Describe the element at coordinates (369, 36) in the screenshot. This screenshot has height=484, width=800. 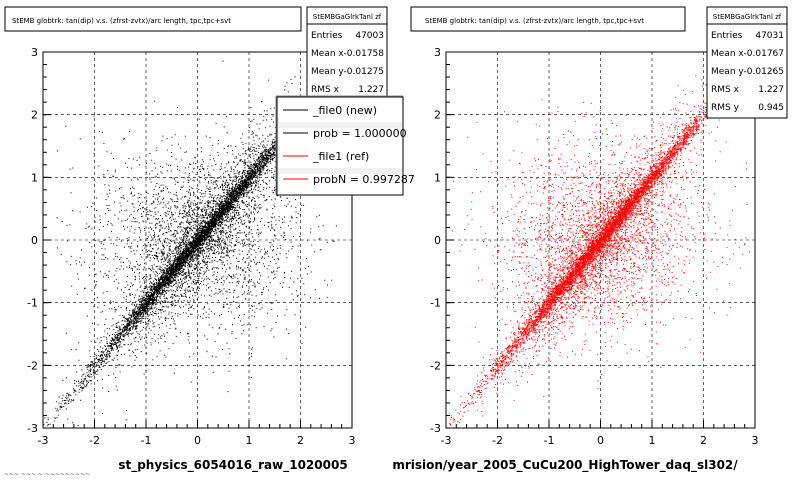
I see `stats-value: 47003` at that location.